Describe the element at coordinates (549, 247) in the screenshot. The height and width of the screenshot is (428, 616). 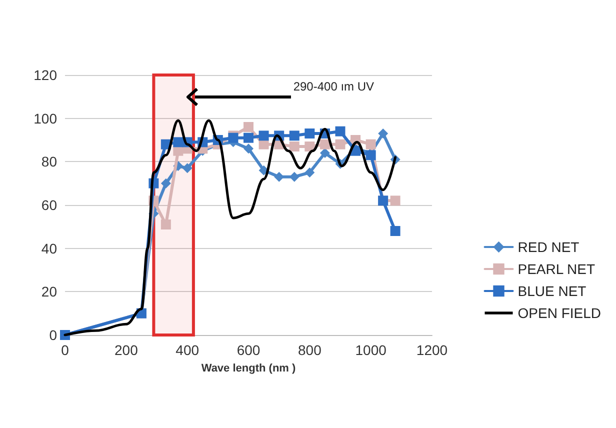
I see `legend-label: RED NET` at that location.